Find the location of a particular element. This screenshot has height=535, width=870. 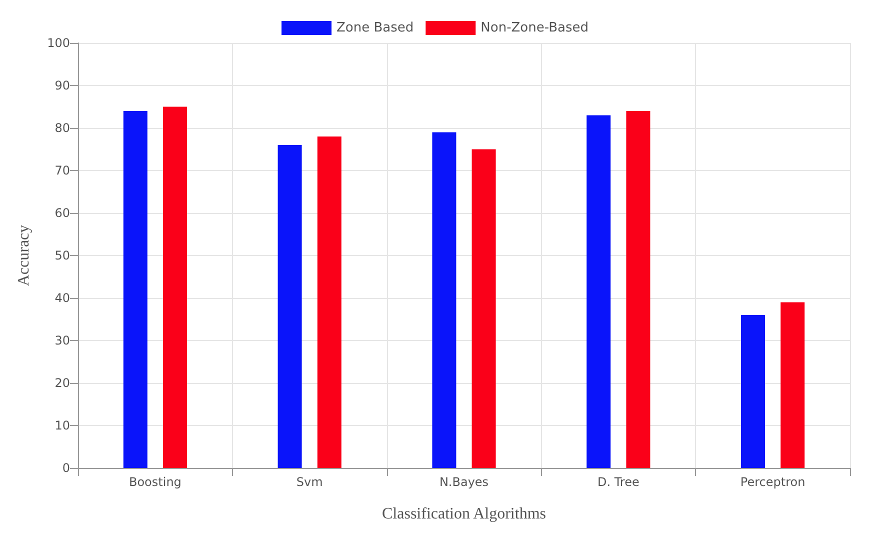

y-tick-label: 40 is located at coordinates (62, 298).